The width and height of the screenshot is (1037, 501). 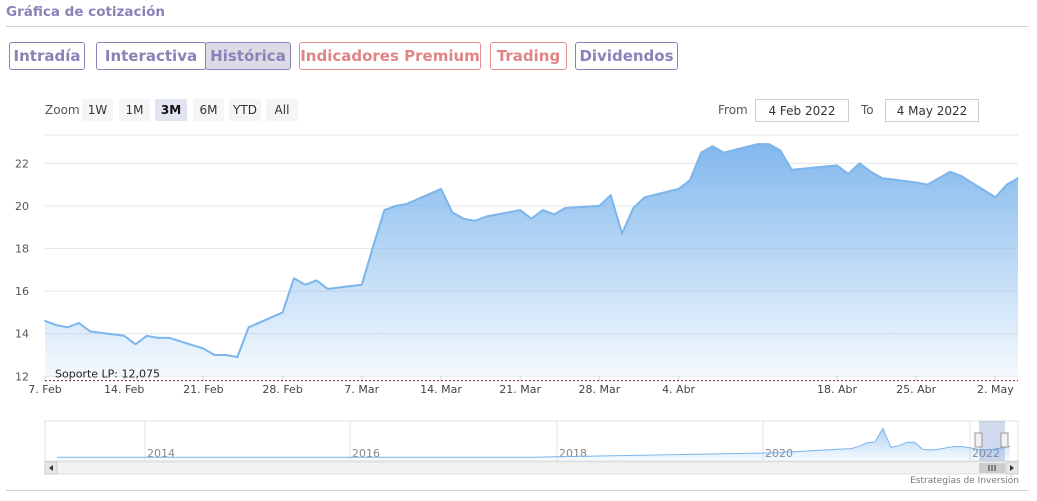 What do you see at coordinates (151, 56) in the screenshot?
I see `tab-interactiva: Interactiva` at bounding box center [151, 56].